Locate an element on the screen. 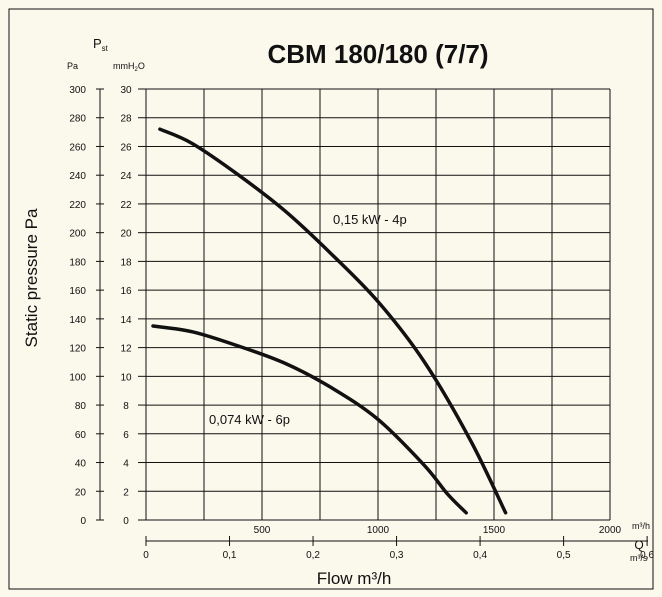 The height and width of the screenshot is (597, 662). pa-tick-label: 100 is located at coordinates (77, 377).